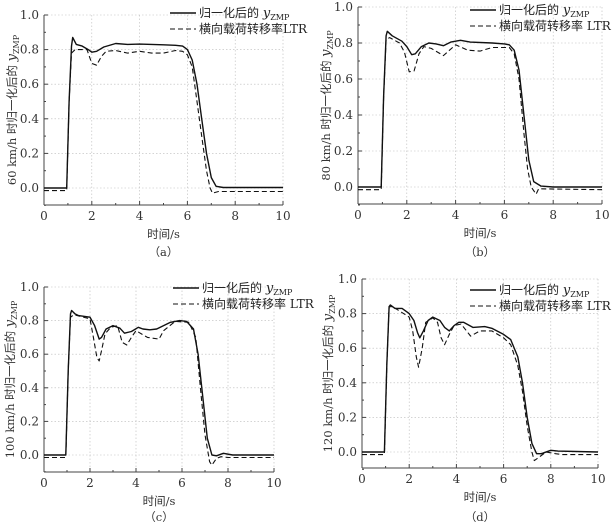 This screenshot has height=527, width=614. I want to click on legend-label: 横向载荷转移率LTR, so click(253, 28).